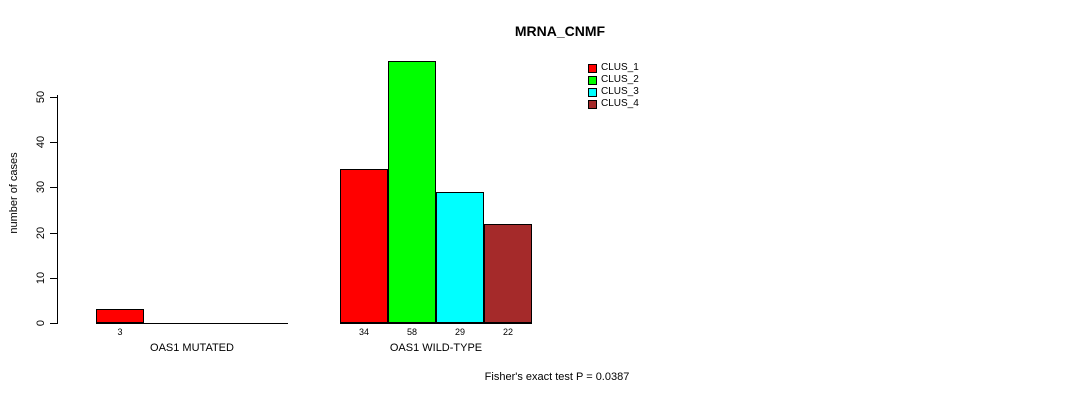  I want to click on group-label: OAS1 WILD-TYPE, so click(436, 348).